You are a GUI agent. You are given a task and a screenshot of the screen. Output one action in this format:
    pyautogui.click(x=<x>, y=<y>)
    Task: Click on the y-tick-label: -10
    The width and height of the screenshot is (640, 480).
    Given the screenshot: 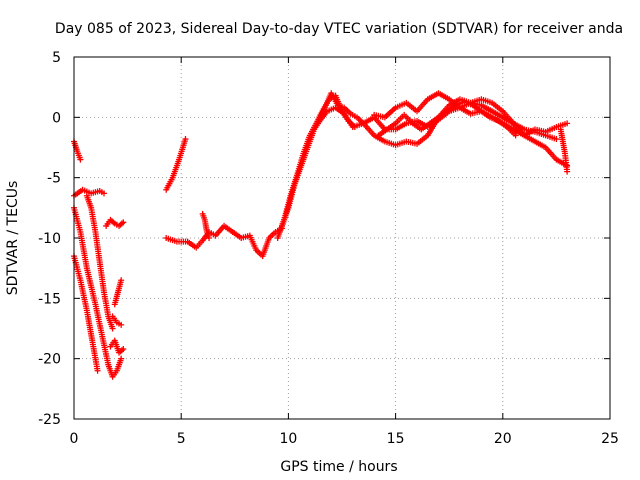 What is the action you would take?
    pyautogui.click(x=49, y=239)
    